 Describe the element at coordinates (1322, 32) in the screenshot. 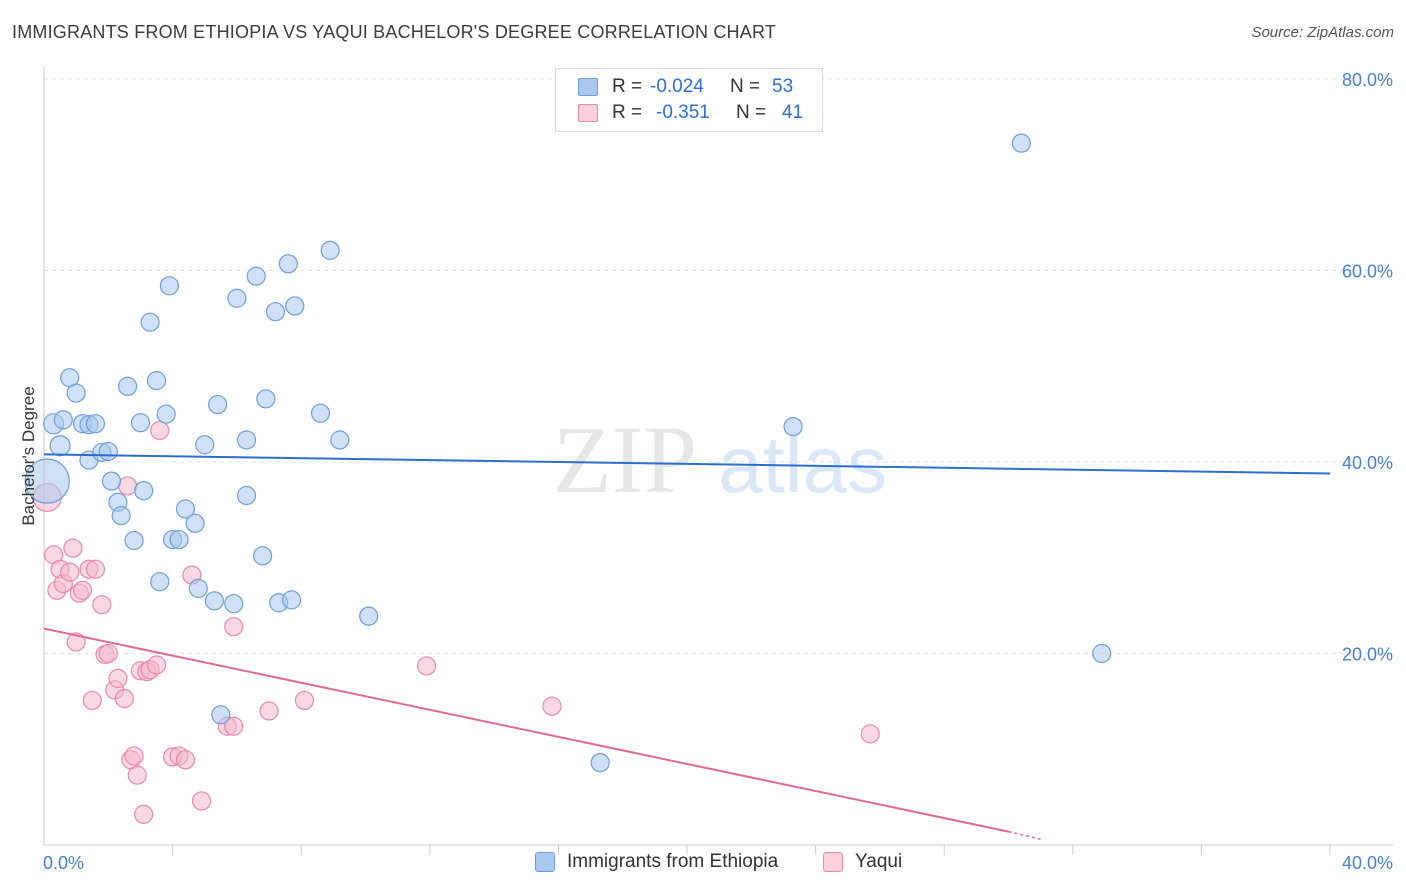

I see `source-label: Source: ZipAtlas.com` at that location.